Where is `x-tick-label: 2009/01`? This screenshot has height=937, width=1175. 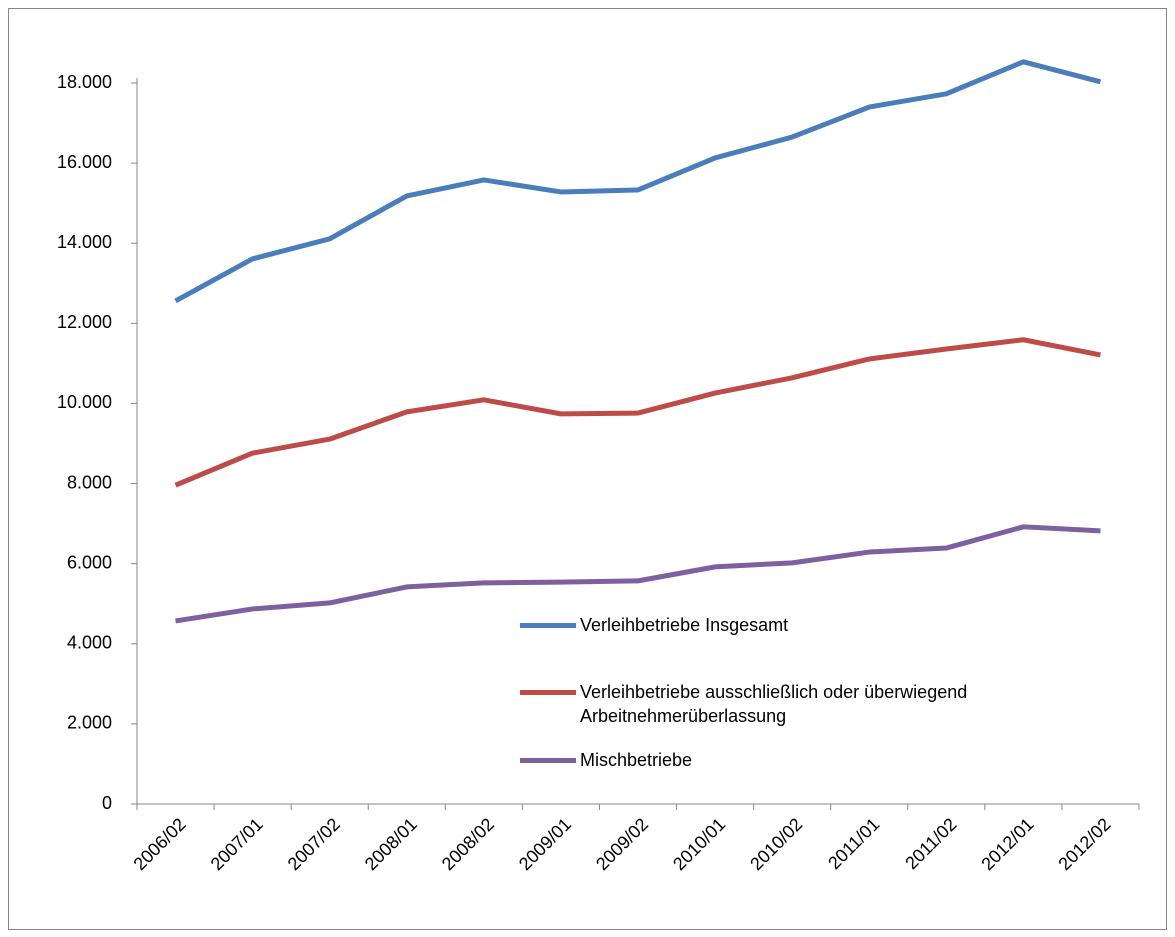 x-tick-label: 2009/01 is located at coordinates (545, 844).